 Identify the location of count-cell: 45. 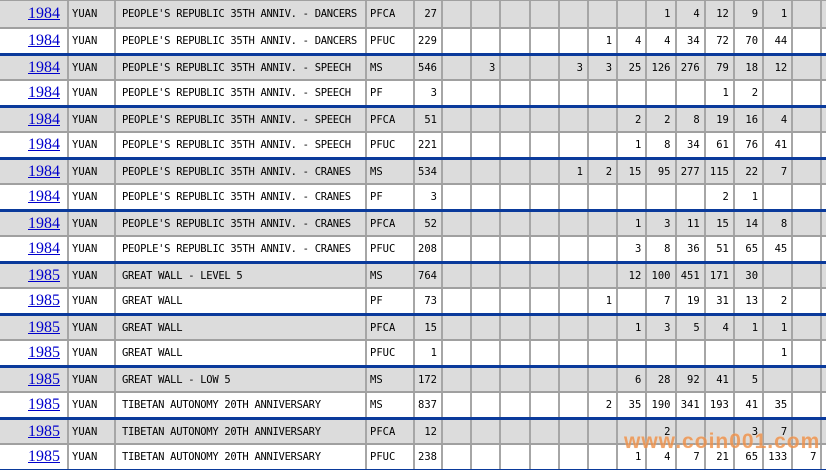
(779, 249).